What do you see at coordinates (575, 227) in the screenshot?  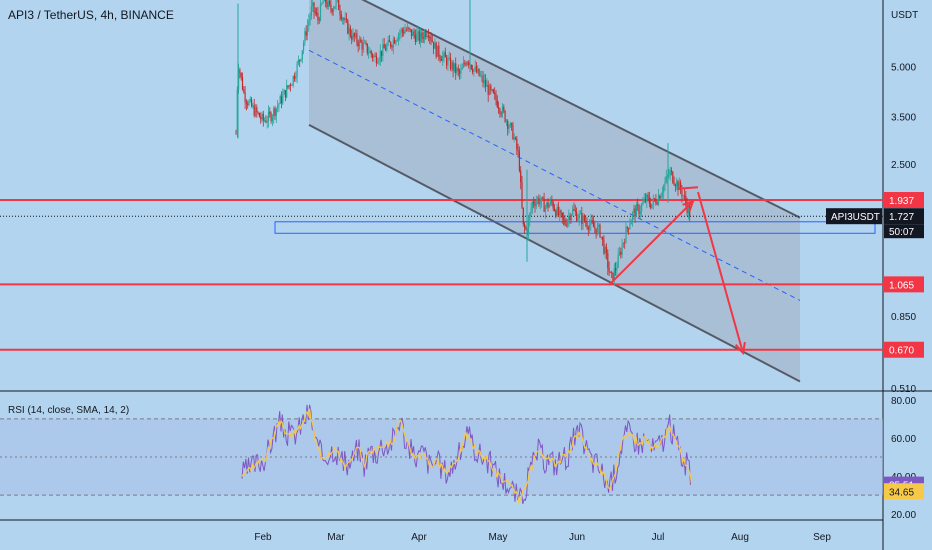 I see `support-zone-rectangle` at bounding box center [575, 227].